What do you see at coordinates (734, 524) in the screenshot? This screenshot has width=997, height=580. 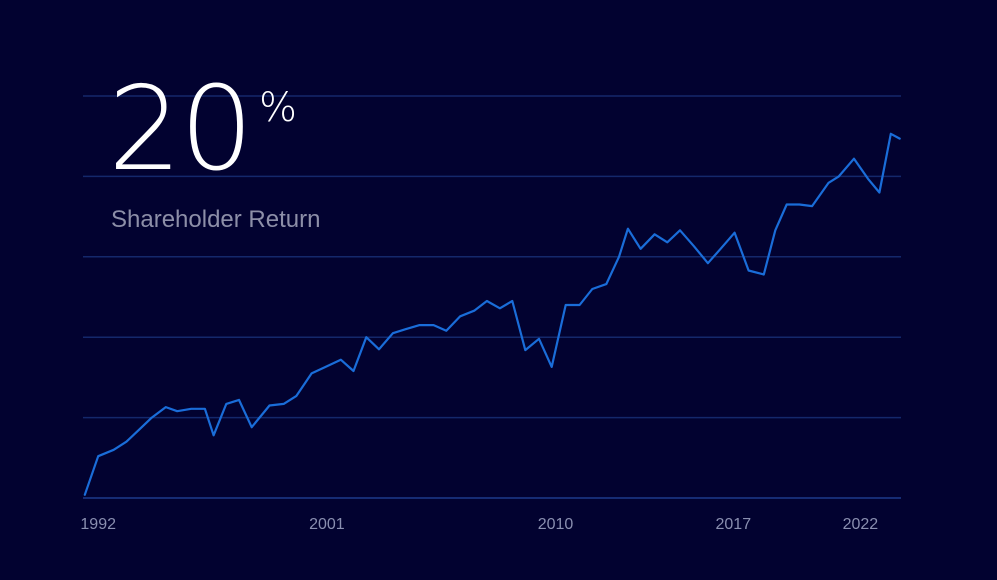 I see `x-tick-label: 2017` at bounding box center [734, 524].